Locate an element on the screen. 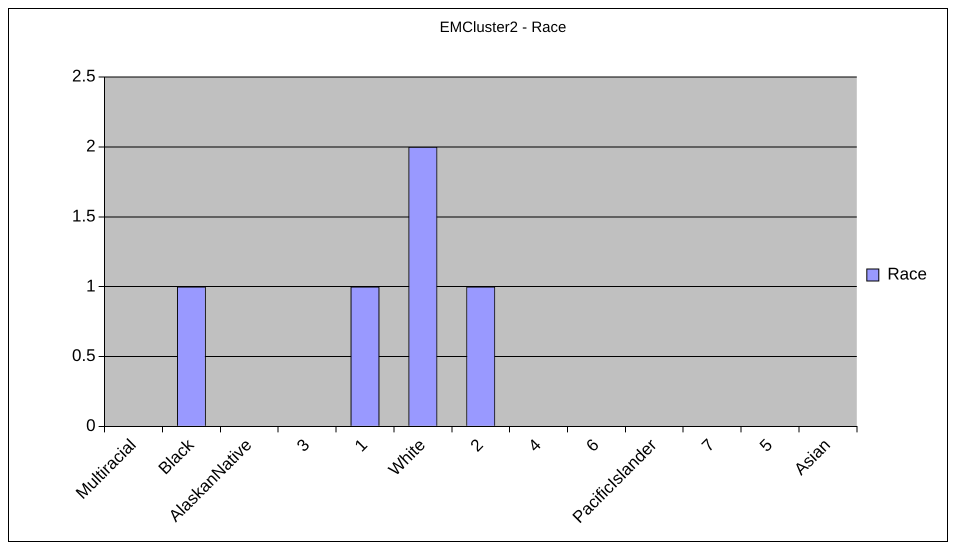  x-tick-label: 3 is located at coordinates (303, 445).